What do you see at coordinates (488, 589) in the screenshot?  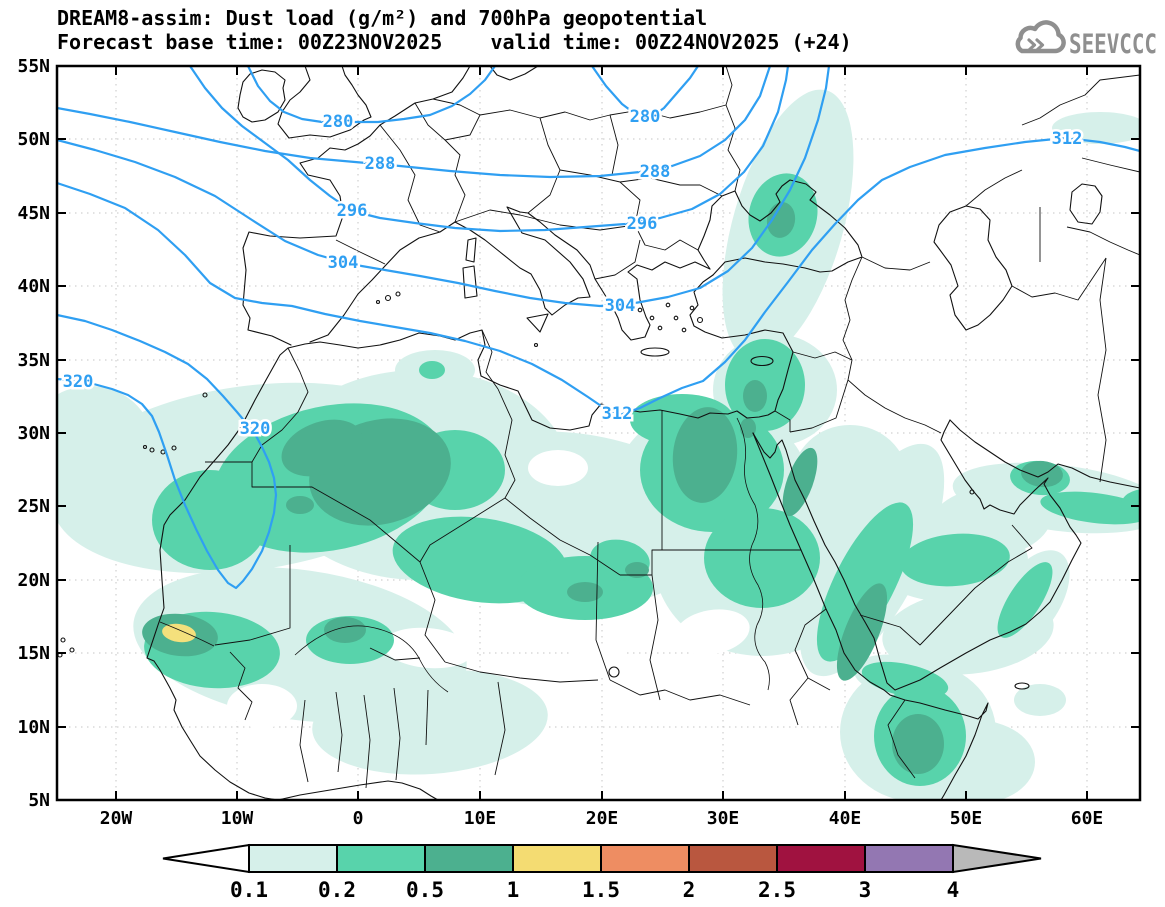 I see `dust-holes` at bounding box center [488, 589].